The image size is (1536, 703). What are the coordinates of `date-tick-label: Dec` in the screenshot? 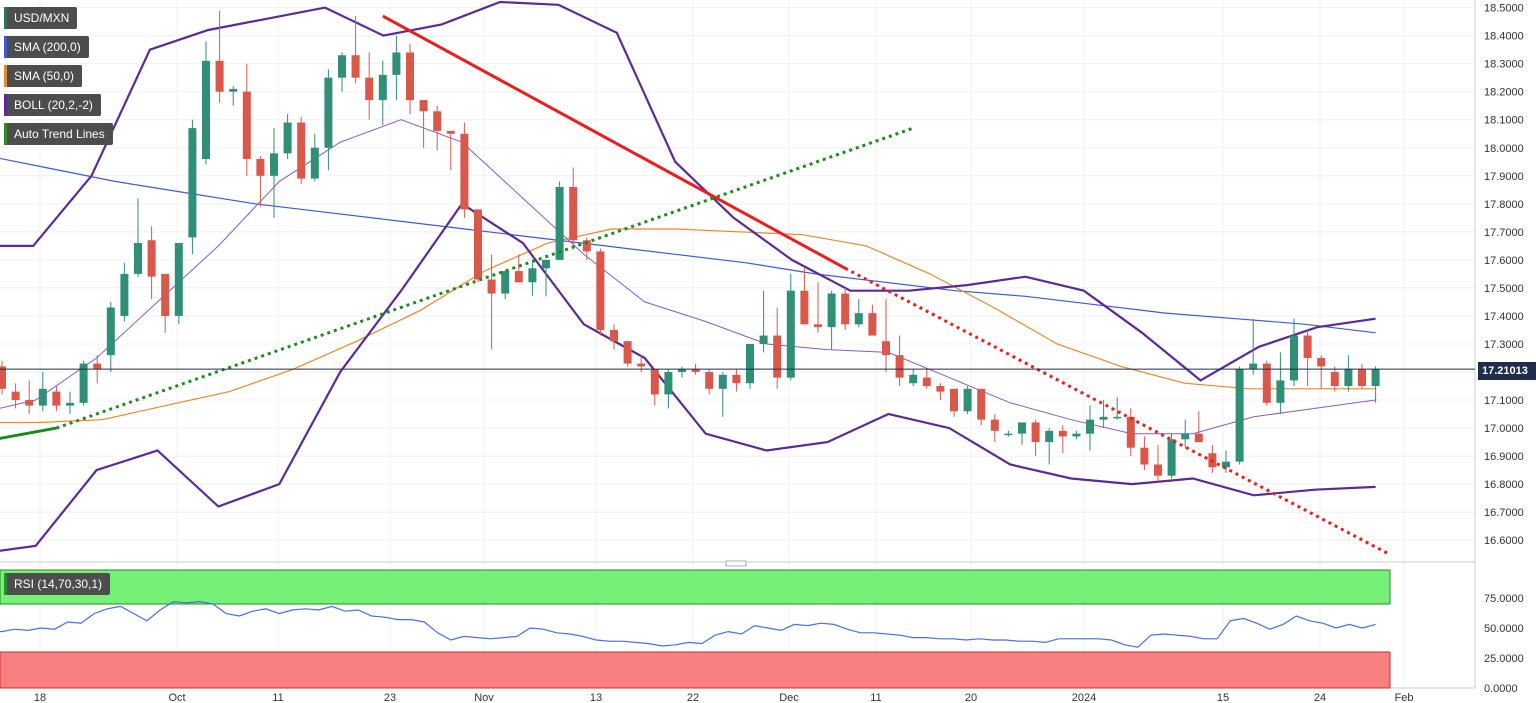 It's located at (789, 697).